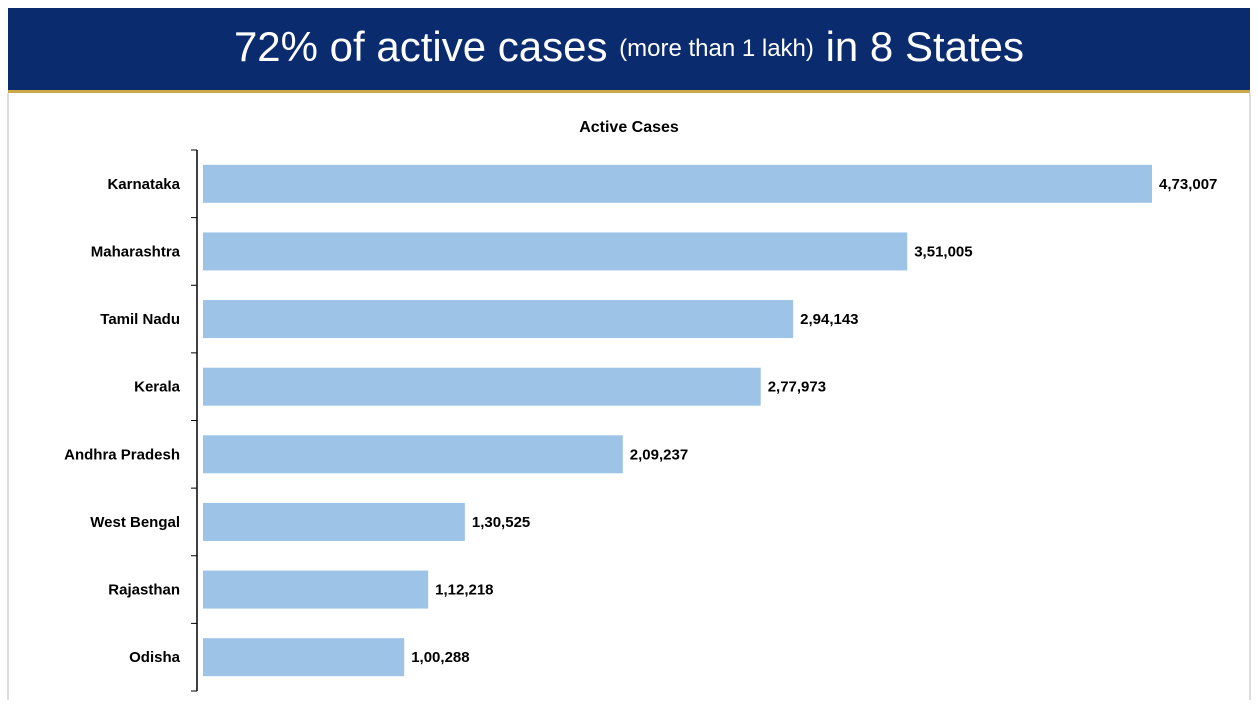  Describe the element at coordinates (440, 657) in the screenshot. I see `value-label: 1,00,288` at that location.